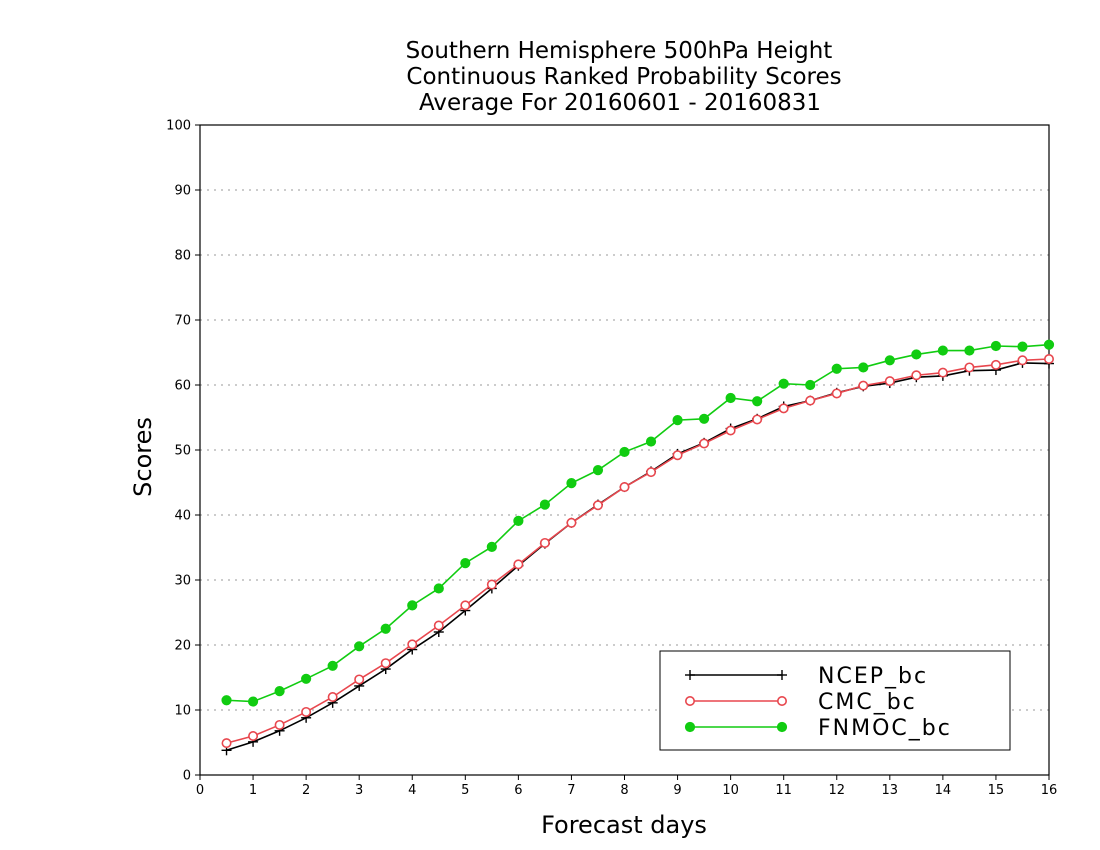 This screenshot has height=850, width=1100. I want to click on y-tick-label: 20, so click(182, 646).